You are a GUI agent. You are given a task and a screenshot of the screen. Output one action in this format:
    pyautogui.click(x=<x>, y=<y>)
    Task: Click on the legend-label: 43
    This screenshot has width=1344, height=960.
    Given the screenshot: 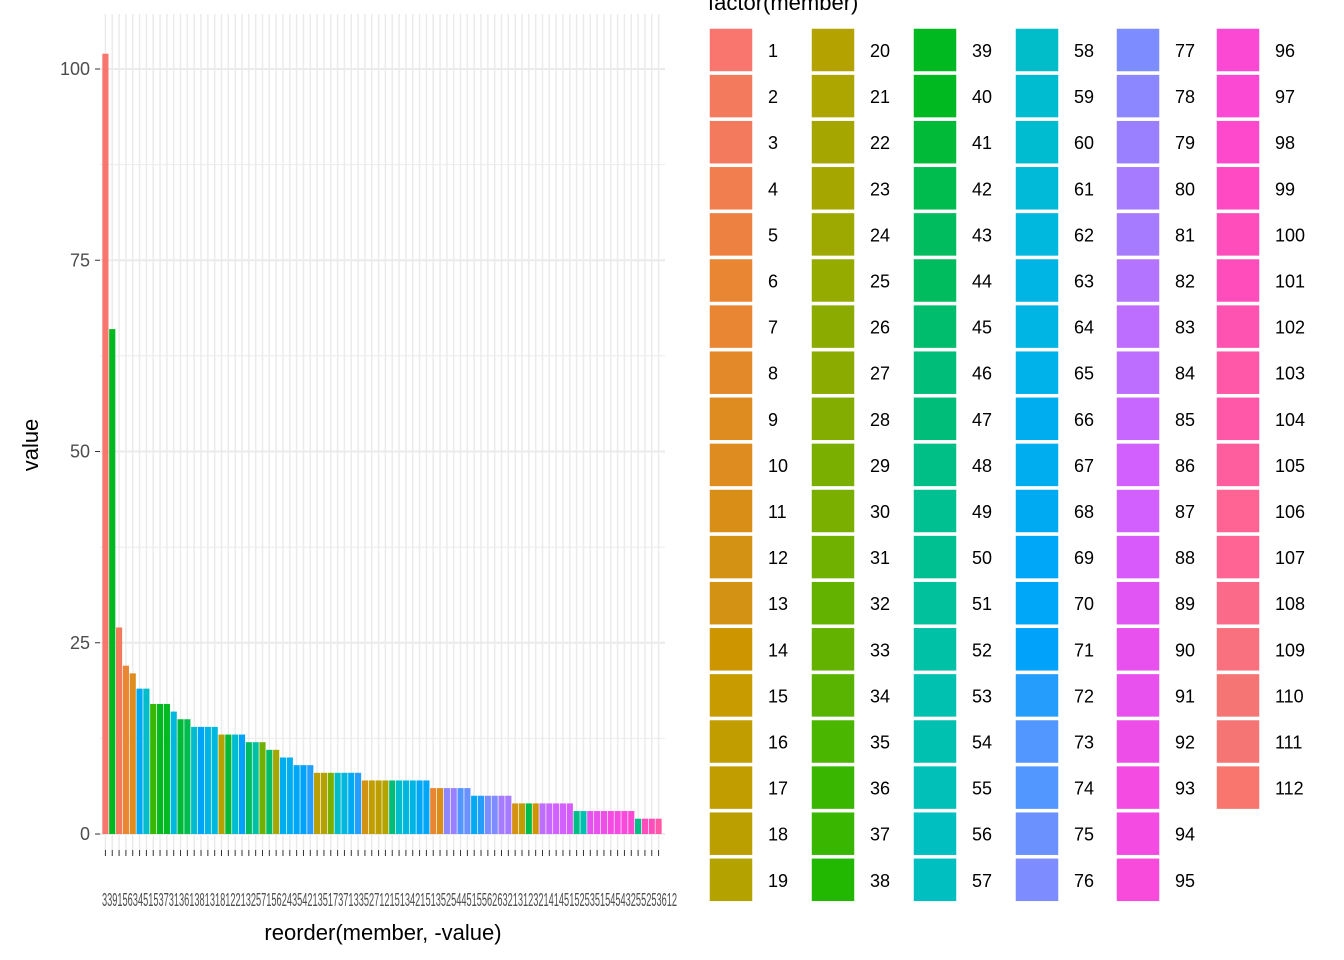 What is the action you would take?
    pyautogui.click(x=982, y=235)
    